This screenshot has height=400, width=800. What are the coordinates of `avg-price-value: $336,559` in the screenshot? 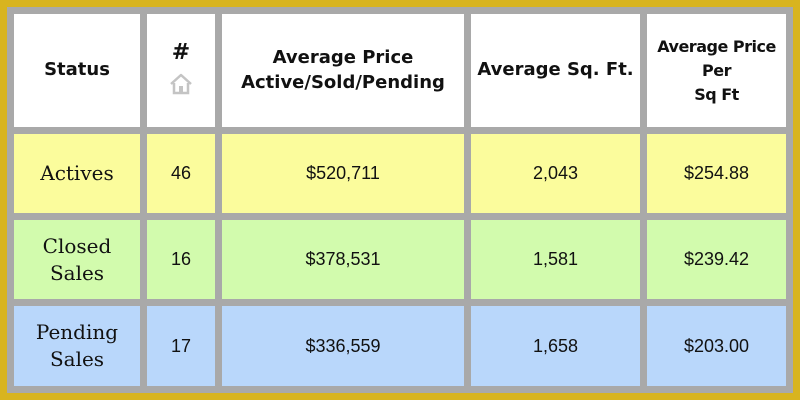 It's located at (343, 345).